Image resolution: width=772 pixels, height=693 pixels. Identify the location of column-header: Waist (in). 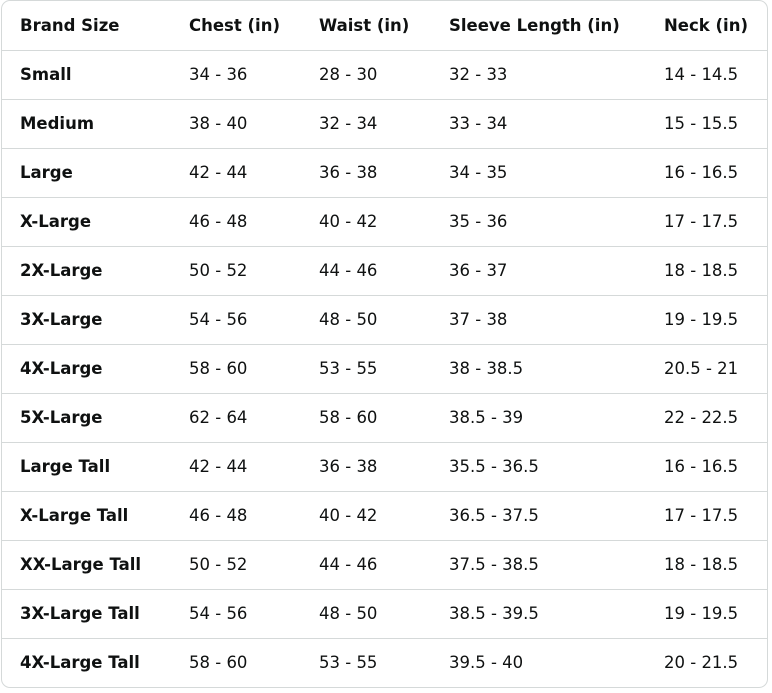
(366, 26).